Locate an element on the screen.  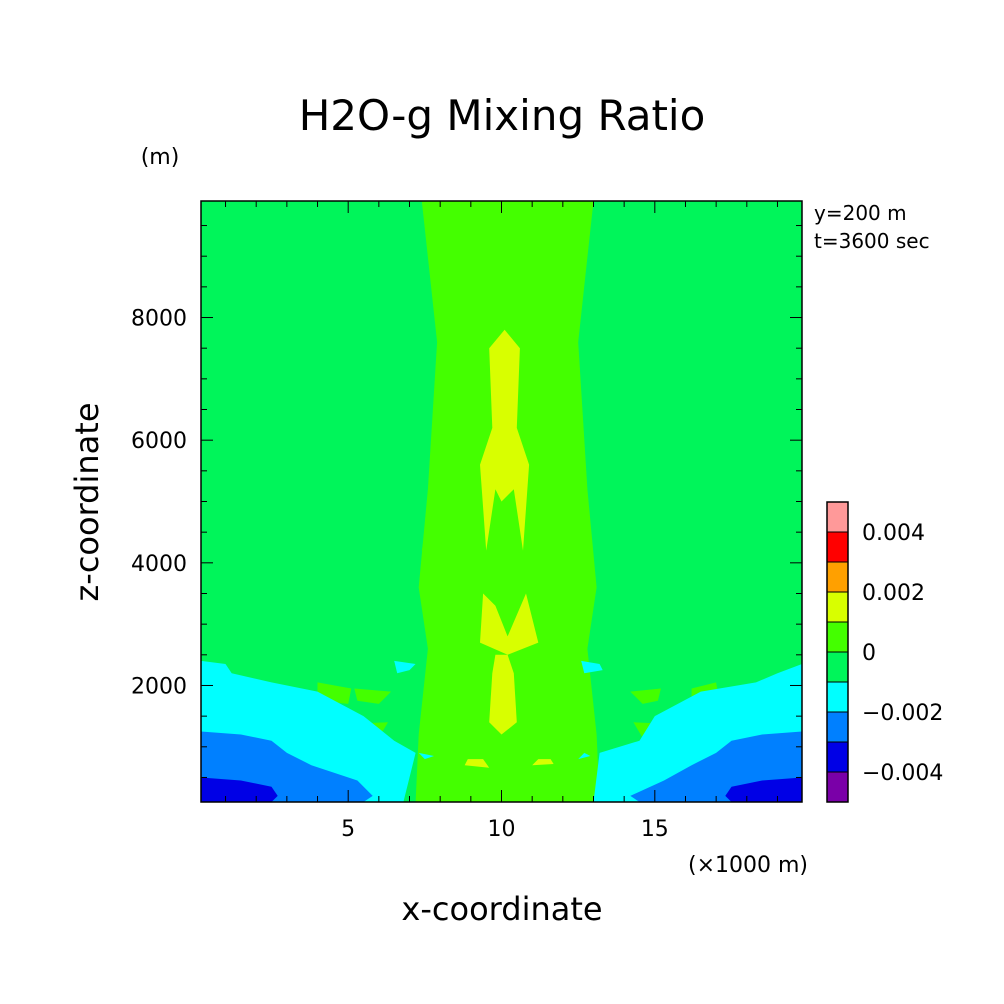
chart-title: H2O-g Mixing Ratio is located at coordinates (502, 115).